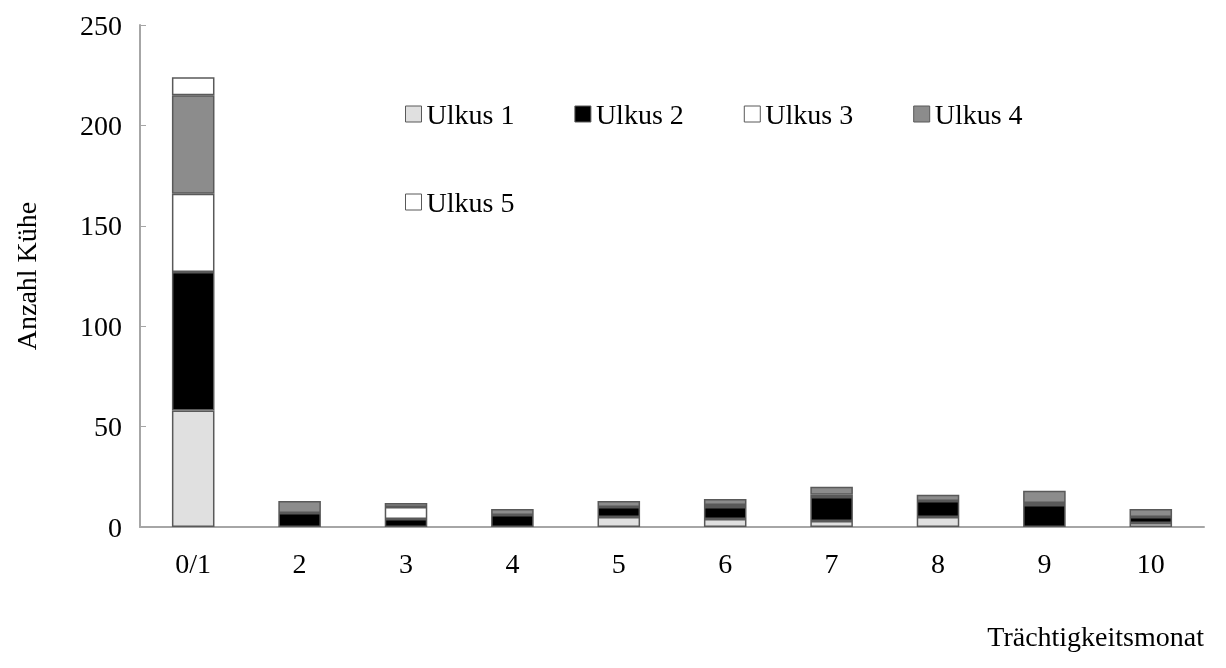 The width and height of the screenshot is (1226, 668). Describe the element at coordinates (1096, 636) in the screenshot. I see `x-axis-title: Trächtigkeitsmonat` at that location.